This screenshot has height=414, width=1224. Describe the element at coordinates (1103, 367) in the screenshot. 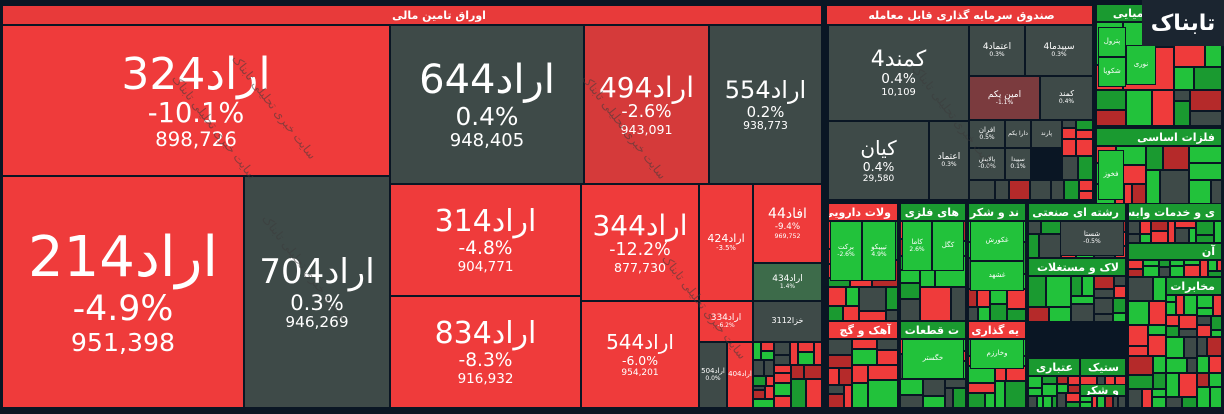

I see `sector-title: ستیک` at that location.